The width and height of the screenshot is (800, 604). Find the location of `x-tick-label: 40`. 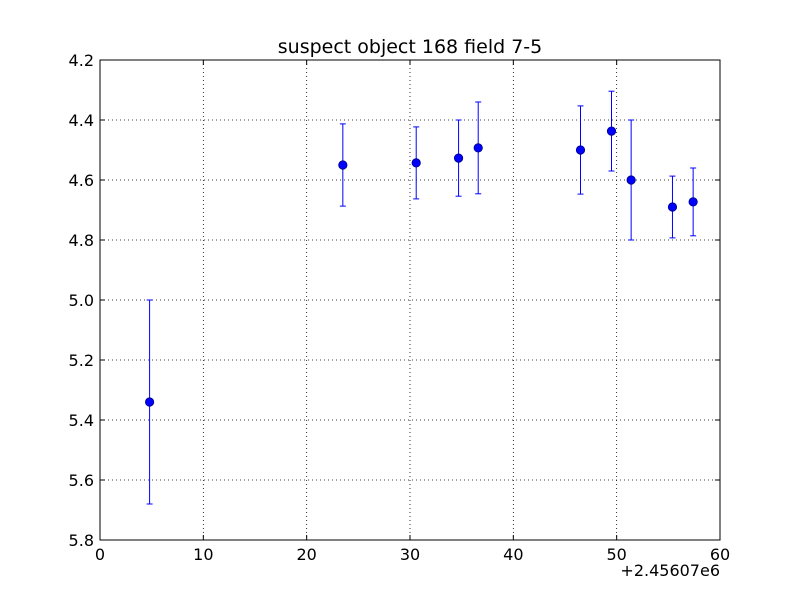

x-tick-label: 40 is located at coordinates (513, 554).